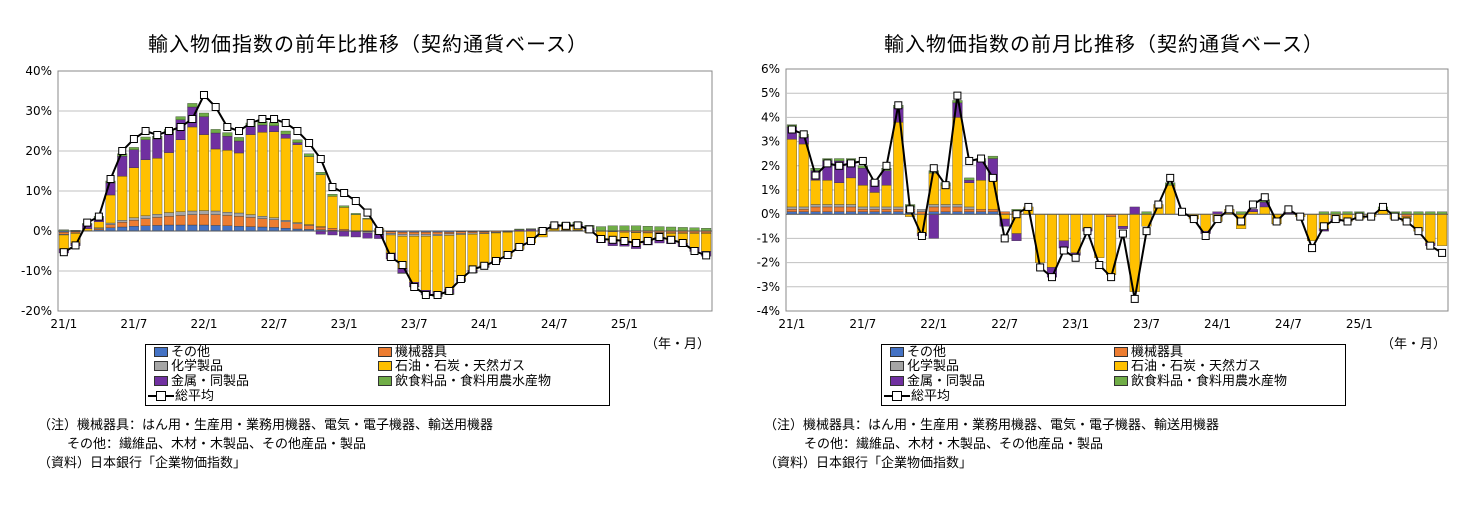 This screenshot has width=1472, height=514. Describe the element at coordinates (266, 425) in the screenshot. I see `note-line: （注）機械器具：はん用・生産用・業務用機器、電気・電子機器、輸送用機器` at that location.